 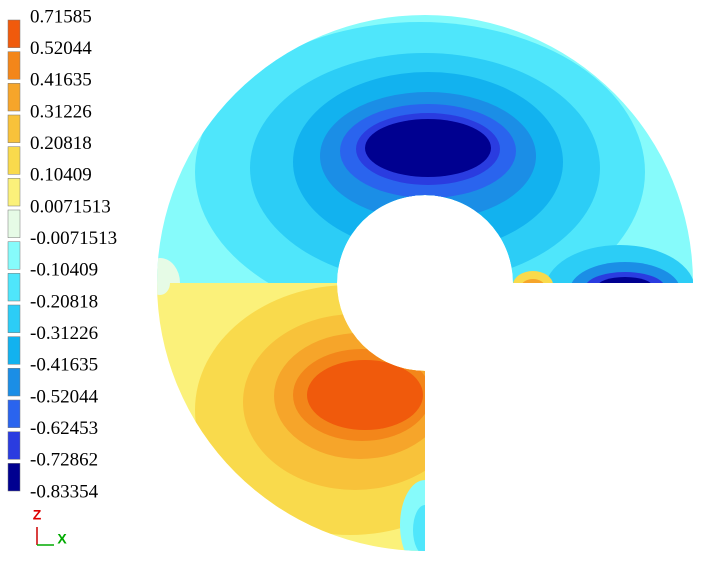 I want to click on legend-label: -0.31226, so click(x=64, y=333).